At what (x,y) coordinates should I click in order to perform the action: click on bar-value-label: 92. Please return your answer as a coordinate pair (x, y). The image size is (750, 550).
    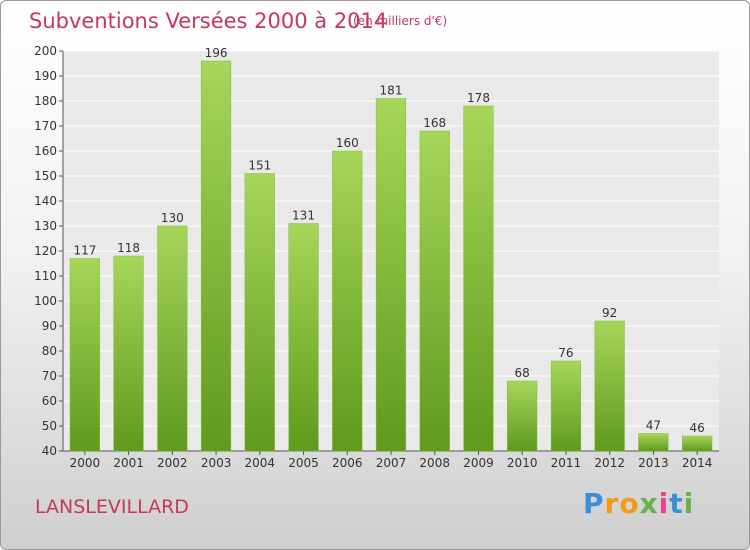
    Looking at the image, I should click on (609, 313).